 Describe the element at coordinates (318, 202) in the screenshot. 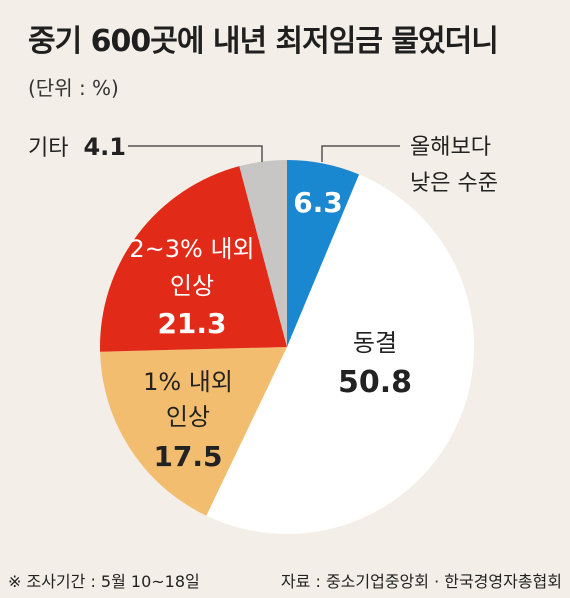

I see `label-lower-value: 6.3` at that location.